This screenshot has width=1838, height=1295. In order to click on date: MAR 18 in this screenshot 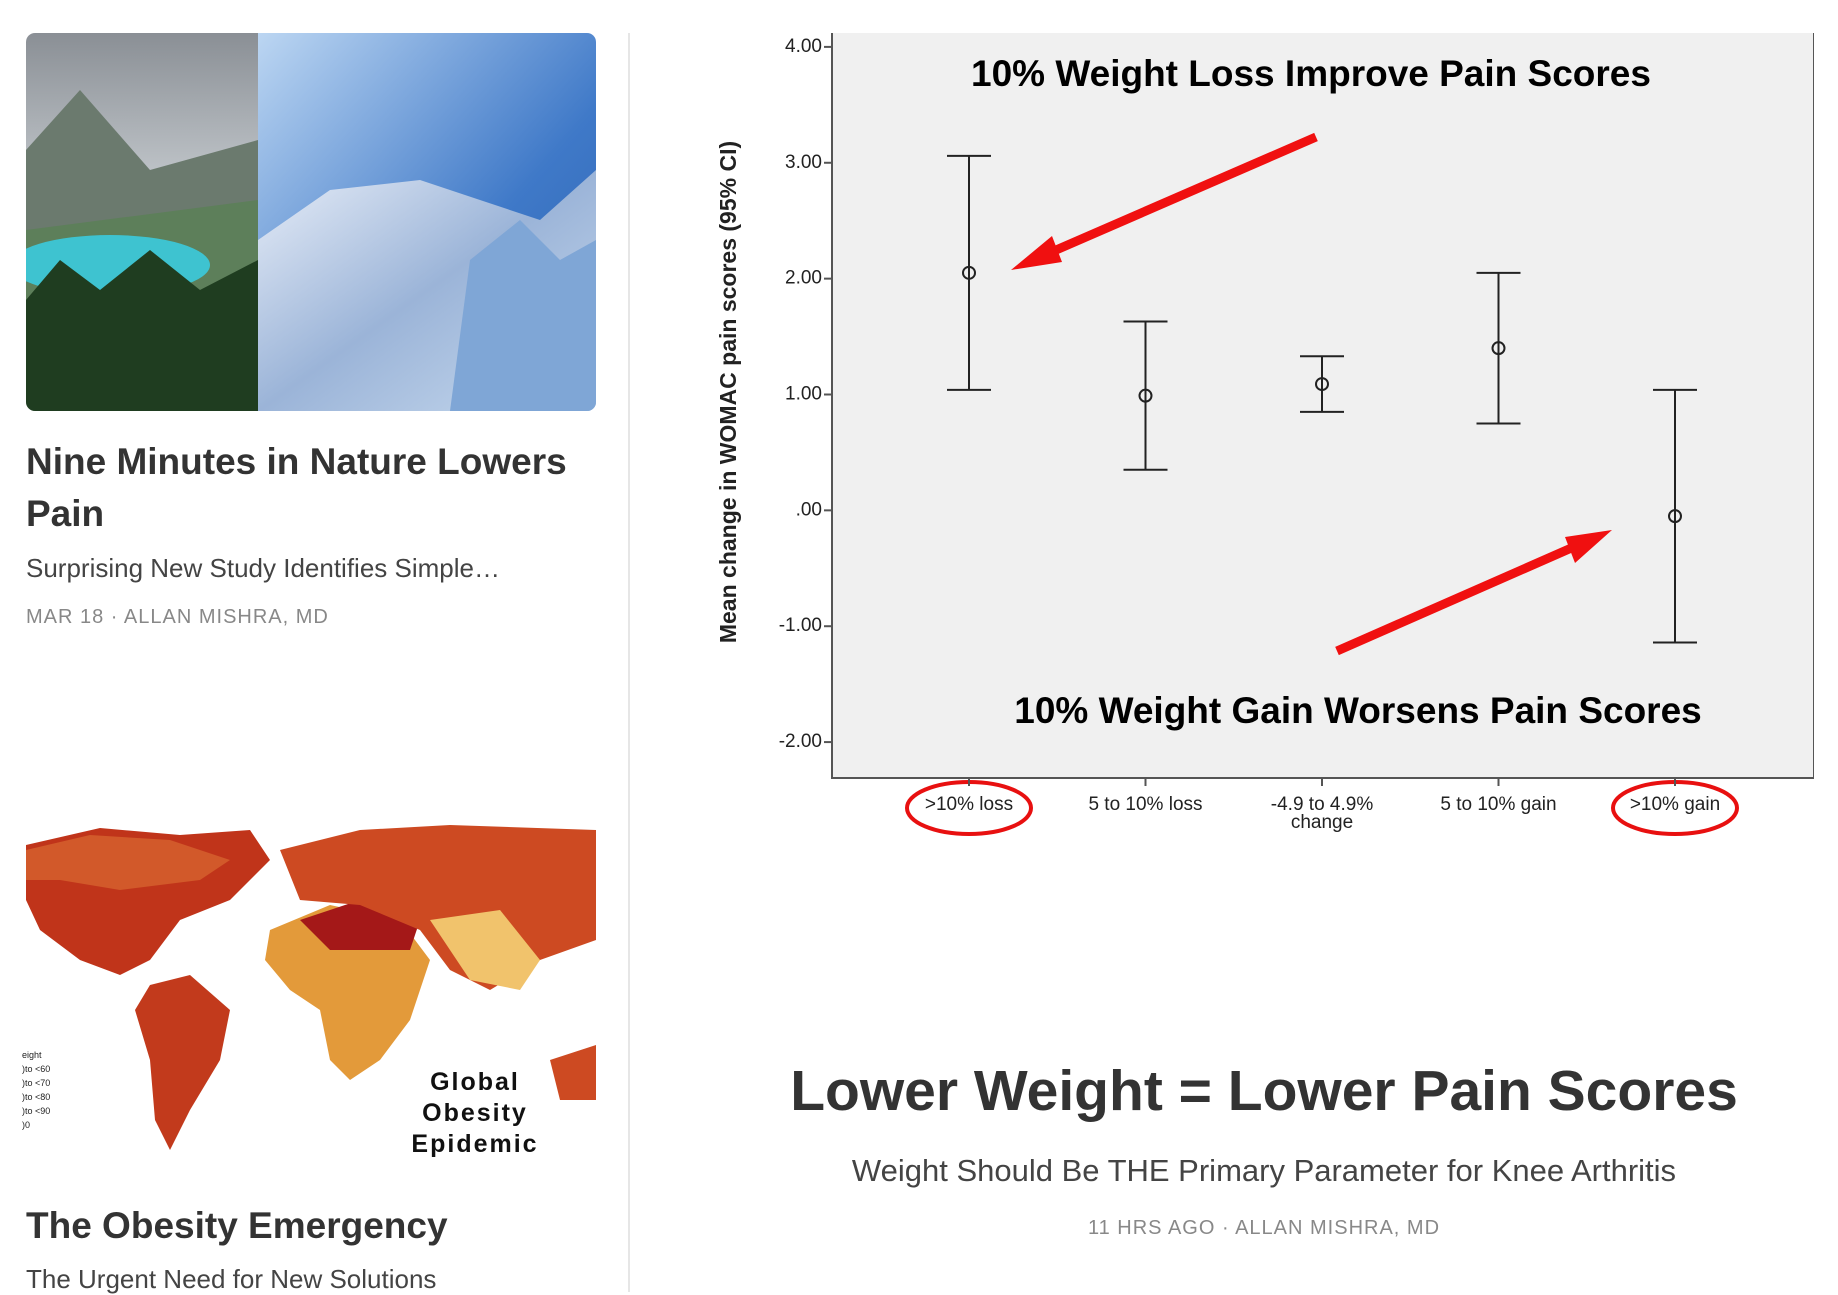, I will do `click(65, 617)`.